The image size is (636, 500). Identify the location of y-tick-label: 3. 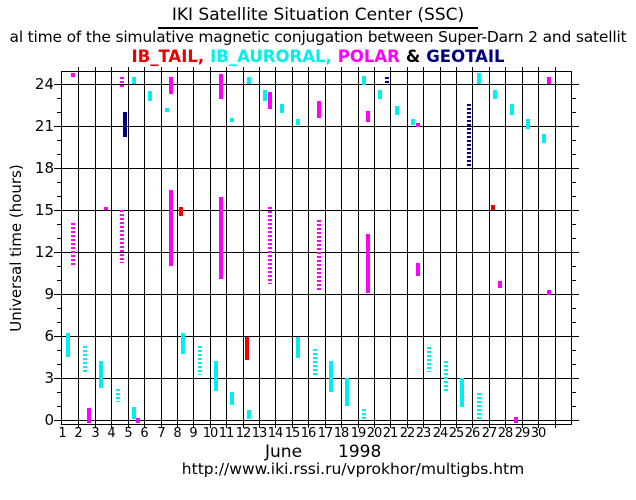
(49, 378).